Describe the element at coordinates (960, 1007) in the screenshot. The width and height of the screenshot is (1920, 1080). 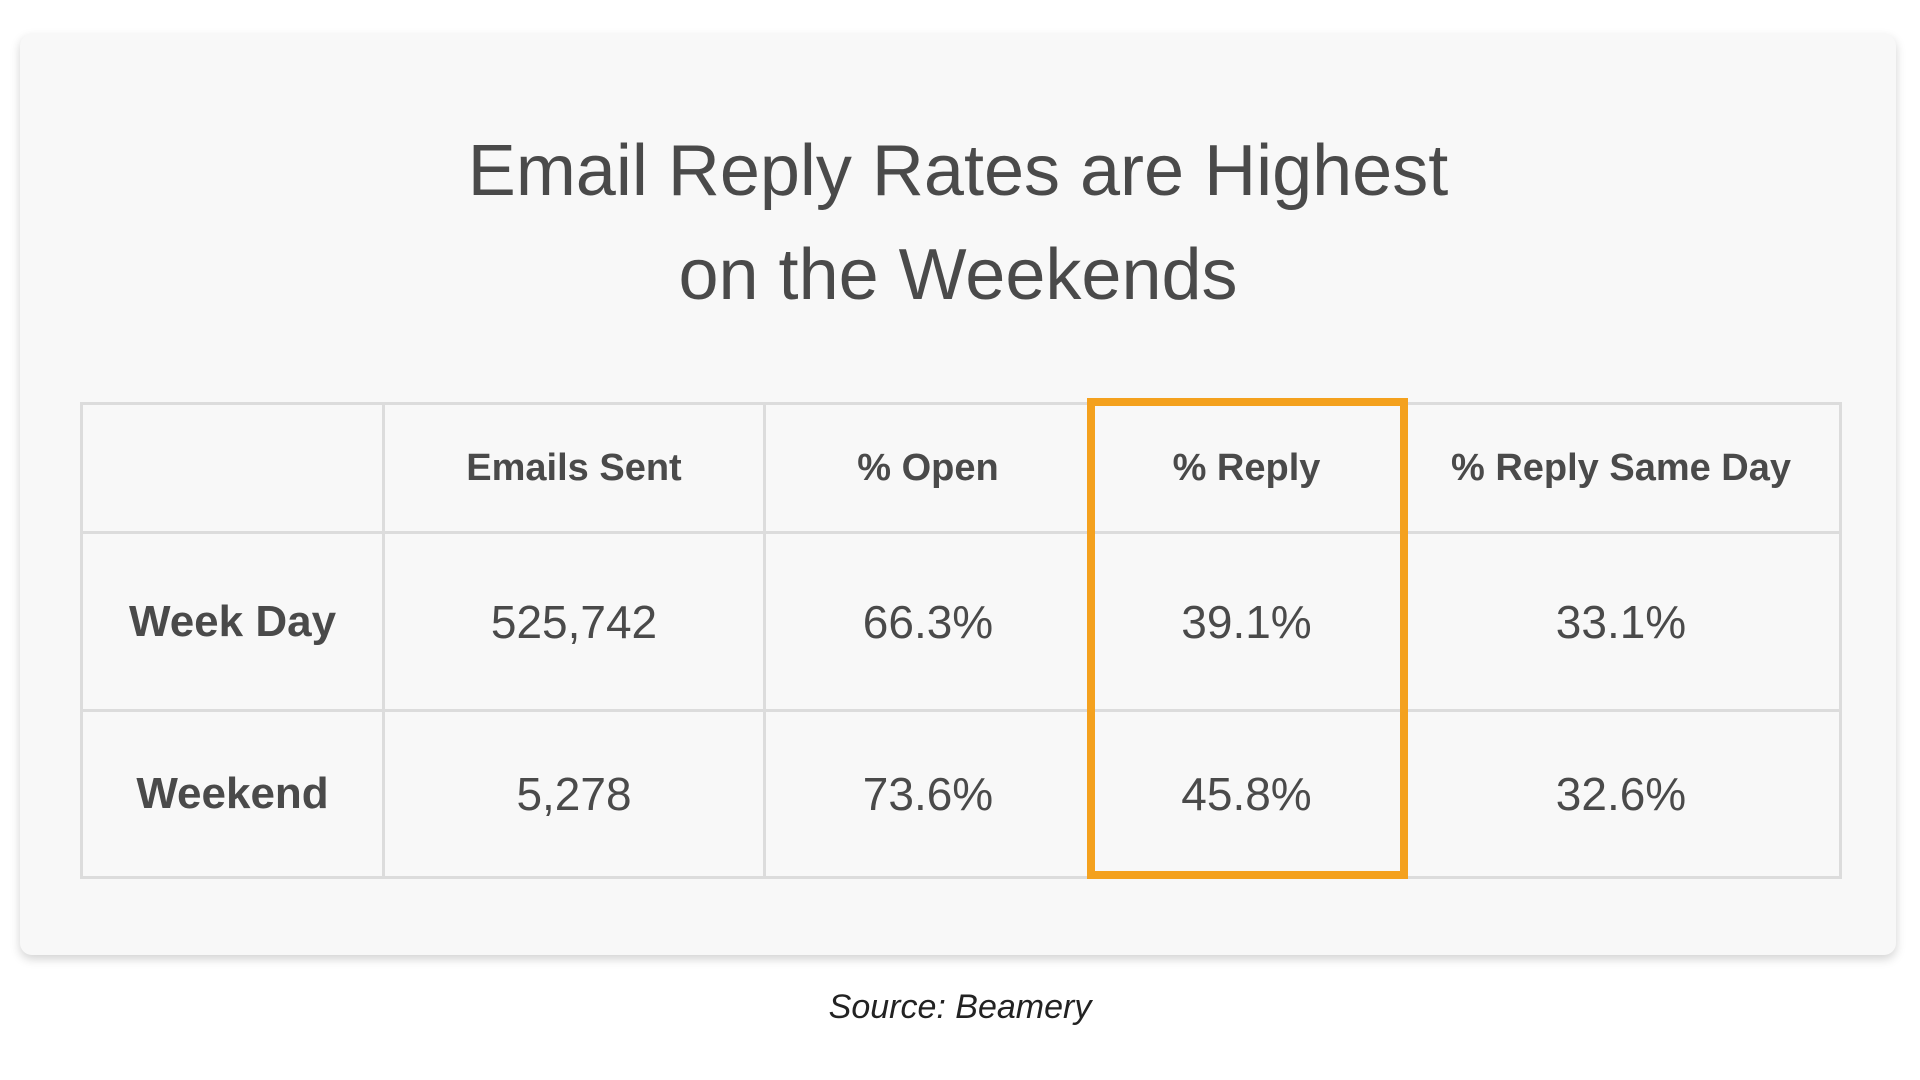
I see `source-note: Source: Beamery` at that location.